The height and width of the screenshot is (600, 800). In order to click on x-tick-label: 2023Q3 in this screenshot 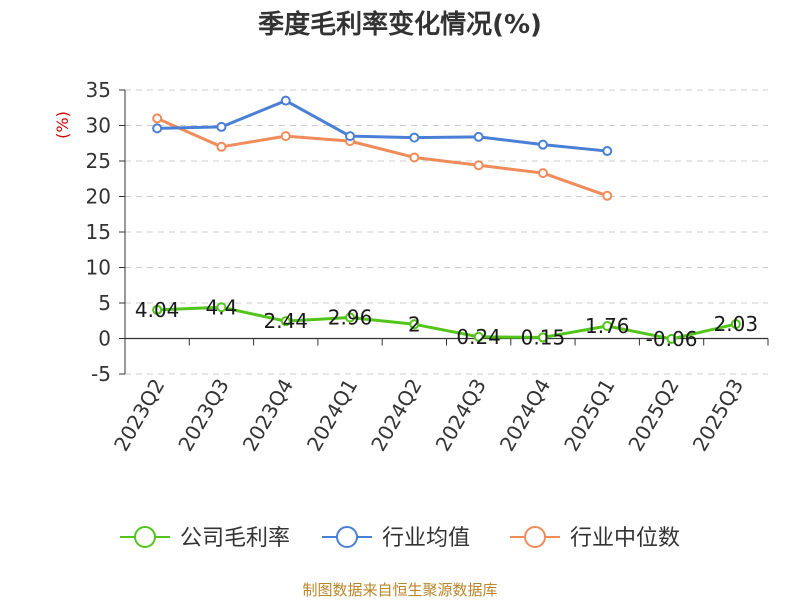, I will do `click(203, 415)`.